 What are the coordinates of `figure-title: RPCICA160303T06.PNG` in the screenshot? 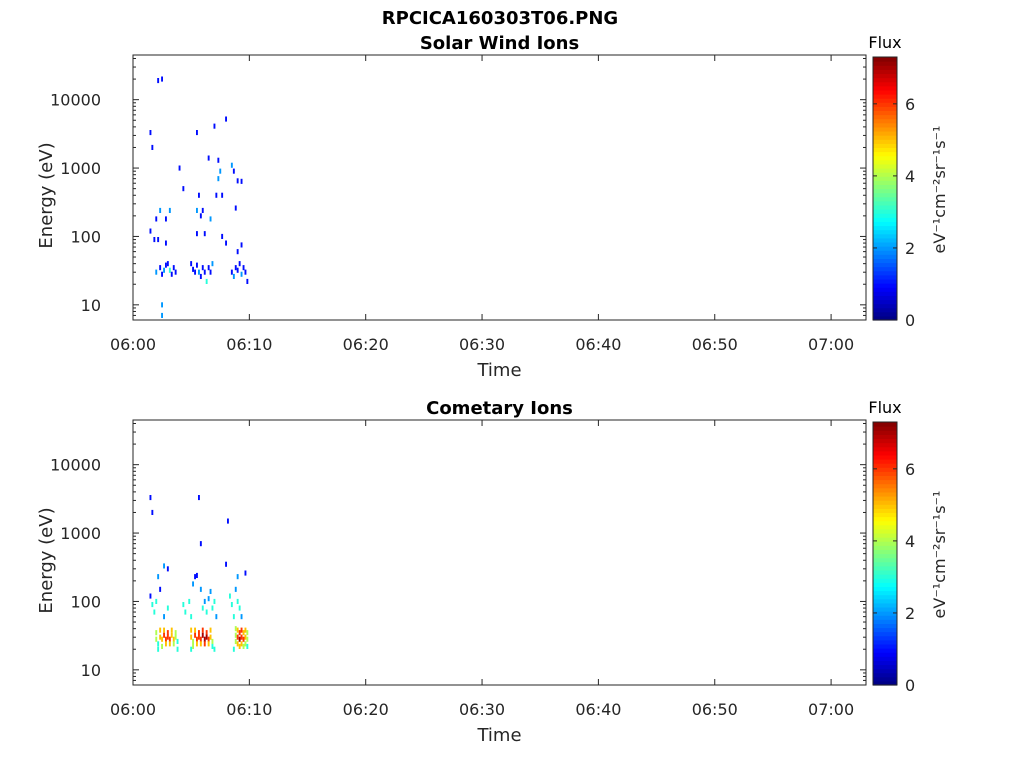 It's located at (500, 18).